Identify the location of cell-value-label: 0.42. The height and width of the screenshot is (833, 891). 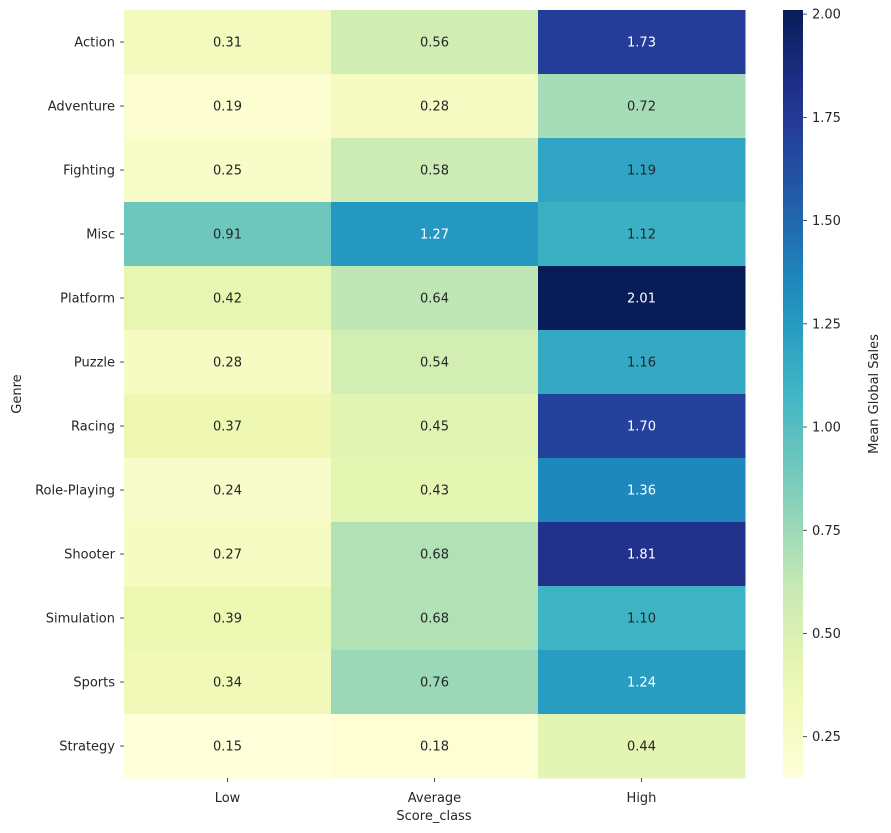
(227, 299).